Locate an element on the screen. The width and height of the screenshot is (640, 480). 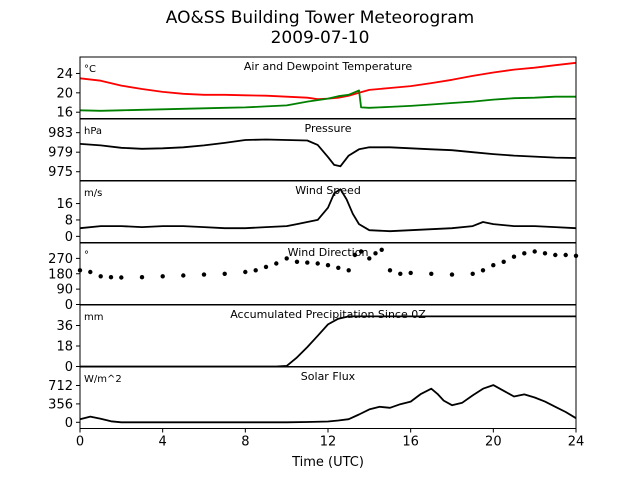
unit-label-wind-speed: m/s is located at coordinates (93, 193).